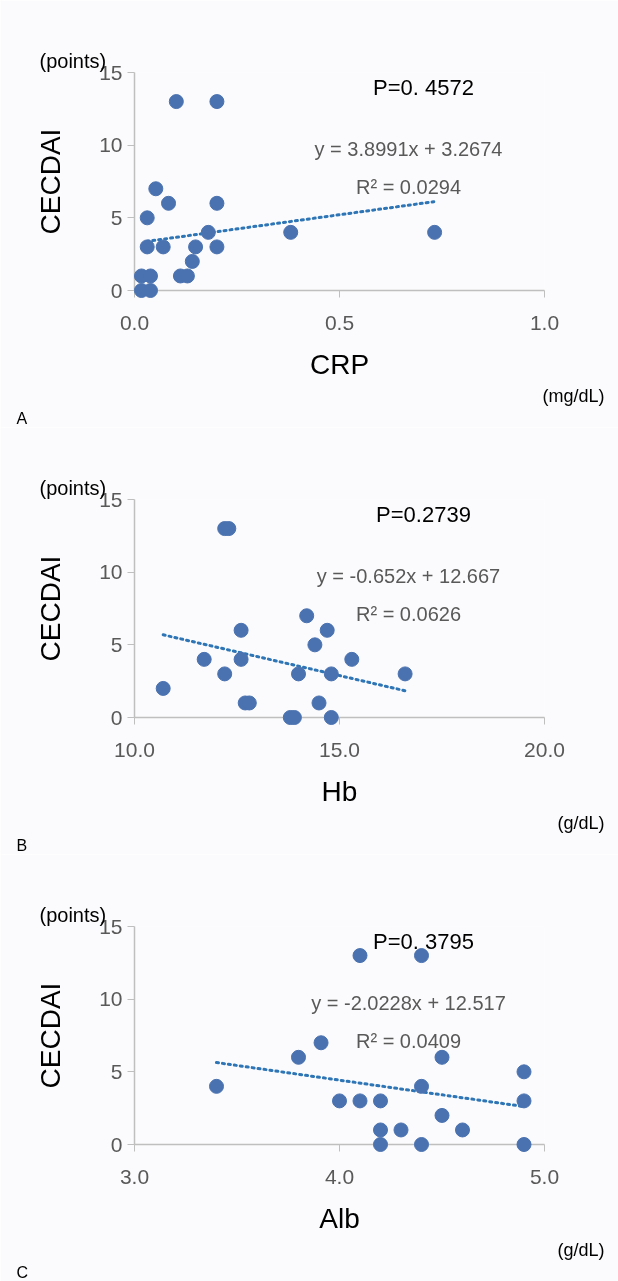 The width and height of the screenshot is (618, 1281). Describe the element at coordinates (408, 186) in the screenshot. I see `annotation: R² = 0.0294` at that location.